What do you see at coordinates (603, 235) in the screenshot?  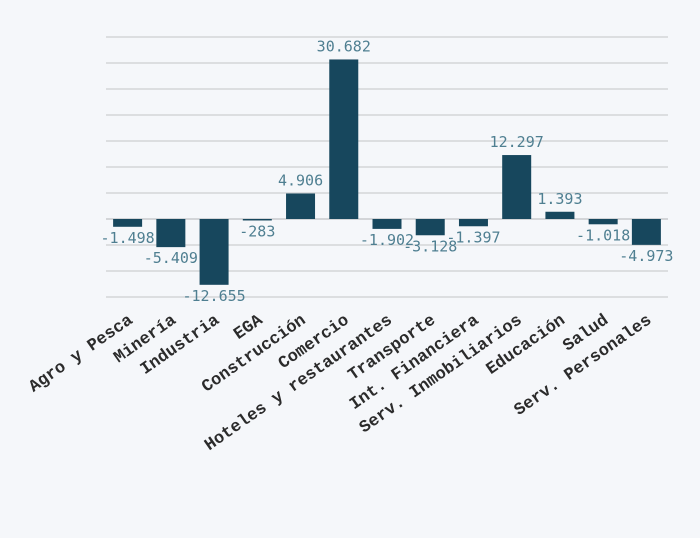 I see `data-label: -1.018` at bounding box center [603, 235].